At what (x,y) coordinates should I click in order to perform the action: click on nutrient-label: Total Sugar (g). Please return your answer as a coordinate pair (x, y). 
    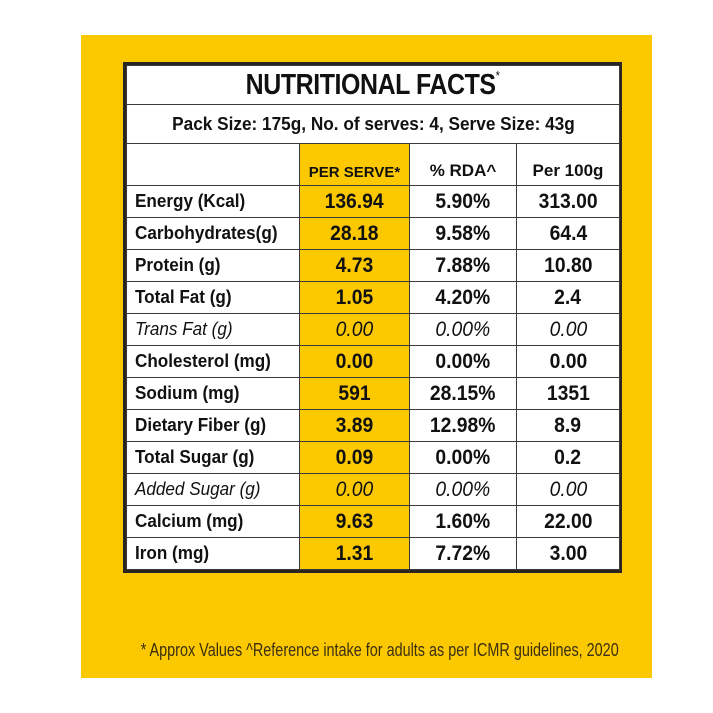
    Looking at the image, I should click on (213, 457).